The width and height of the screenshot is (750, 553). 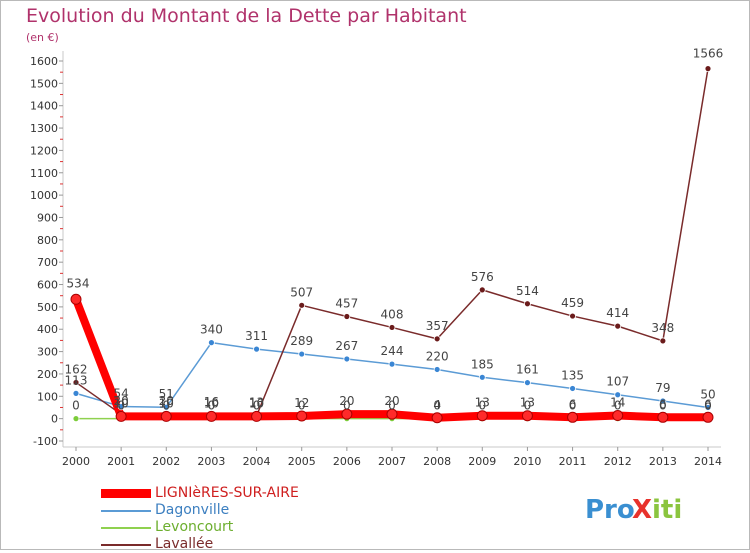 What do you see at coordinates (44, 173) in the screenshot?
I see `y-tick-label: 1100` at bounding box center [44, 173].